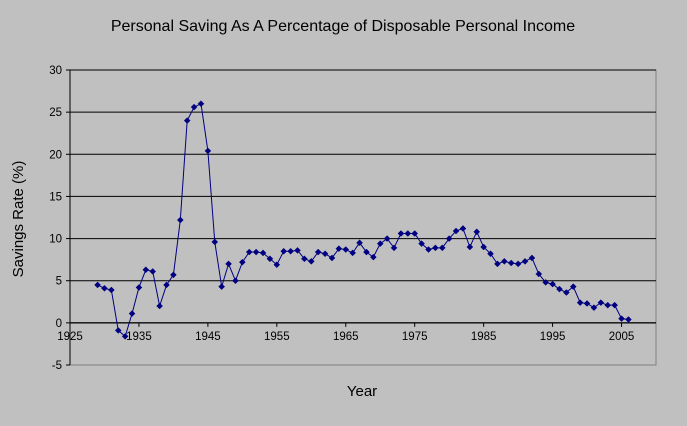  What do you see at coordinates (55, 218) in the screenshot?
I see `y-tick-labels: 30 25 20 15 10 5 0 -5` at bounding box center [55, 218].